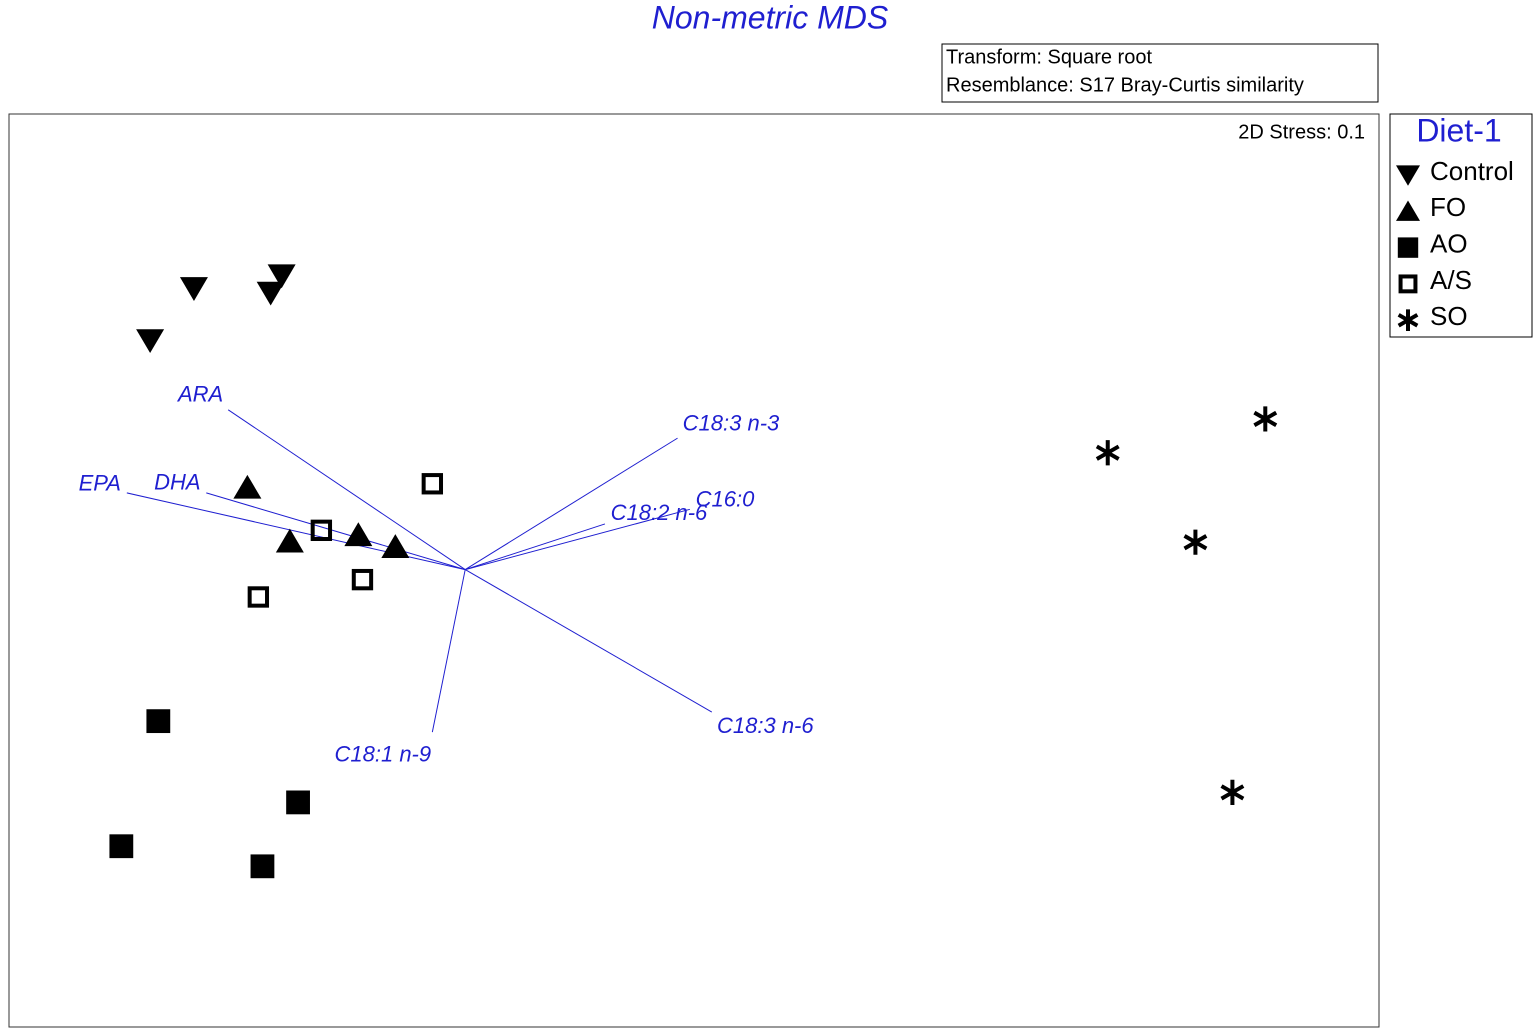  I want to click on vector-label: DHA, so click(177, 482).